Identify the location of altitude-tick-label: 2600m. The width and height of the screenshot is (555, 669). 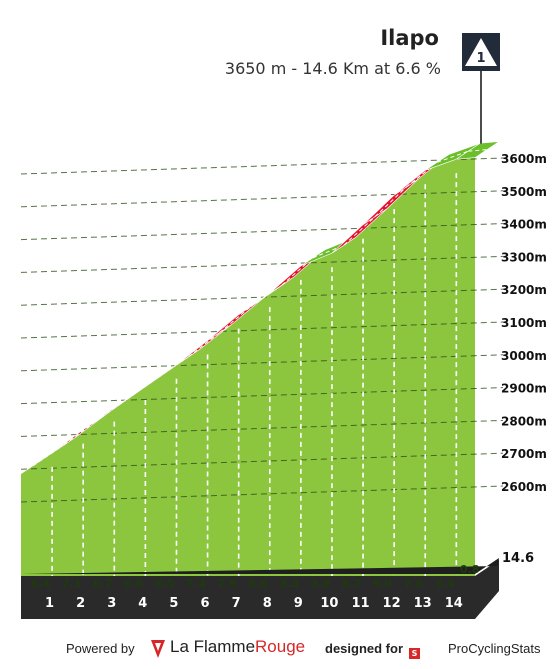
(524, 487).